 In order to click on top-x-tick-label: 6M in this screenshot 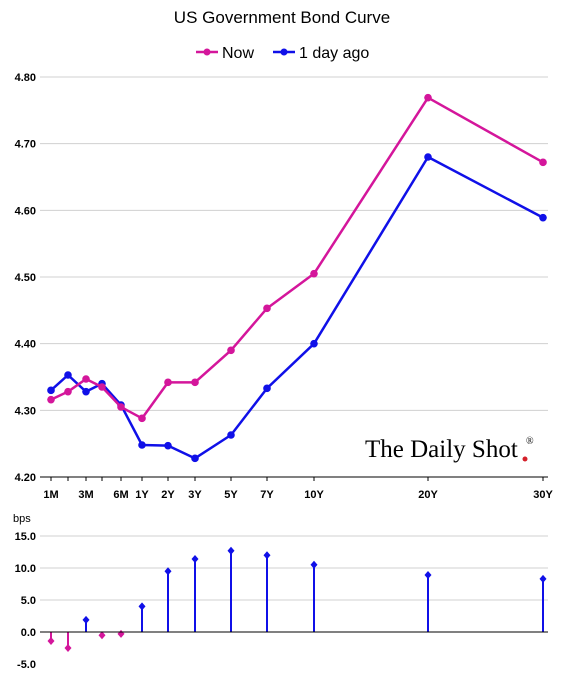, I will do `click(120, 495)`.